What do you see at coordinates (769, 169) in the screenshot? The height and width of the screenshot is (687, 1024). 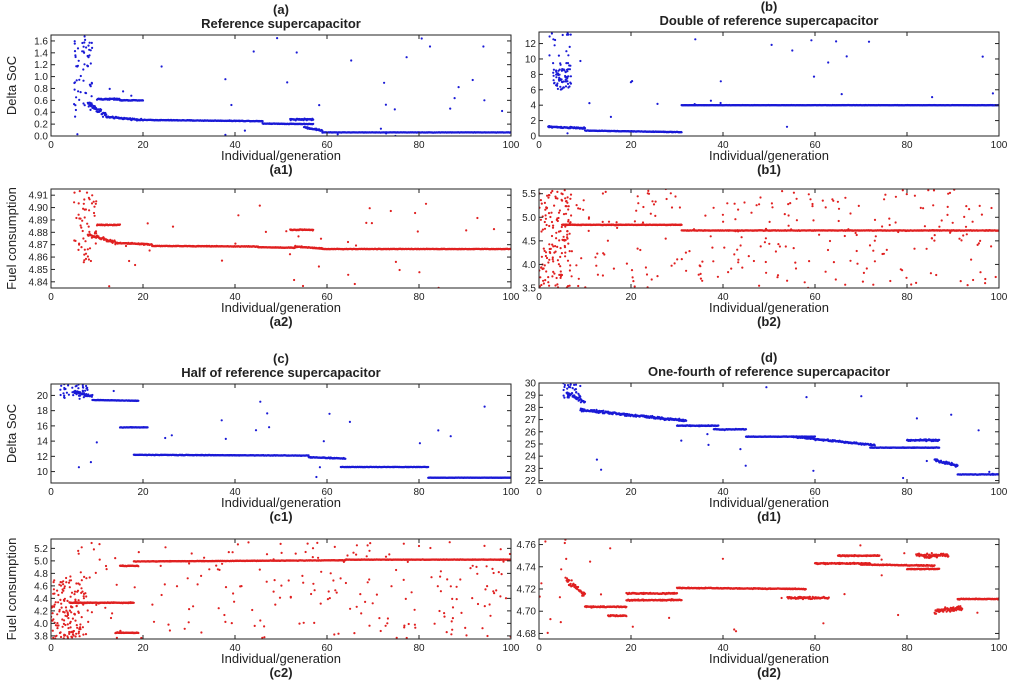 I see `panel-sublabel: (b1)` at bounding box center [769, 169].